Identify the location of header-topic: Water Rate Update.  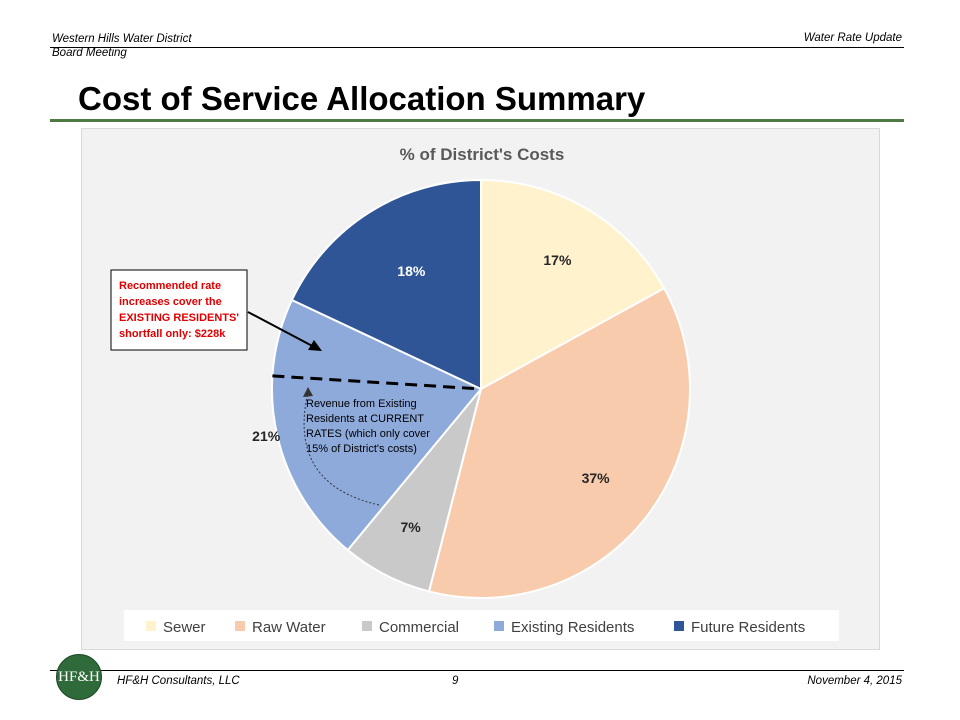
(852, 38).